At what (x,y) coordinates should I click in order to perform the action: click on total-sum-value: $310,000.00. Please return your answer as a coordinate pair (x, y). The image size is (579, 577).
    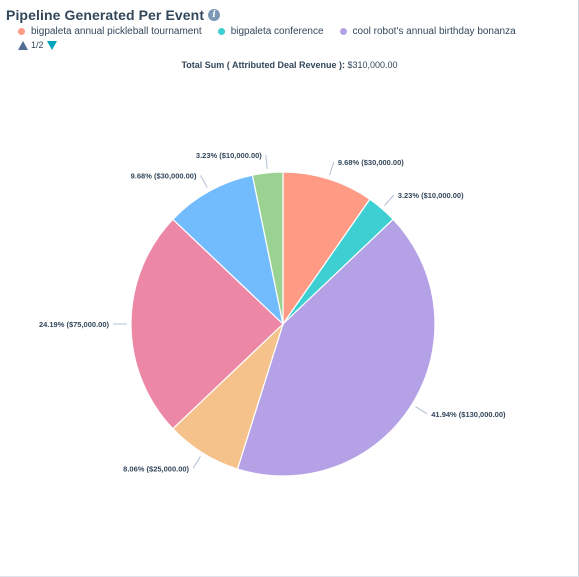
    Looking at the image, I should click on (372, 65).